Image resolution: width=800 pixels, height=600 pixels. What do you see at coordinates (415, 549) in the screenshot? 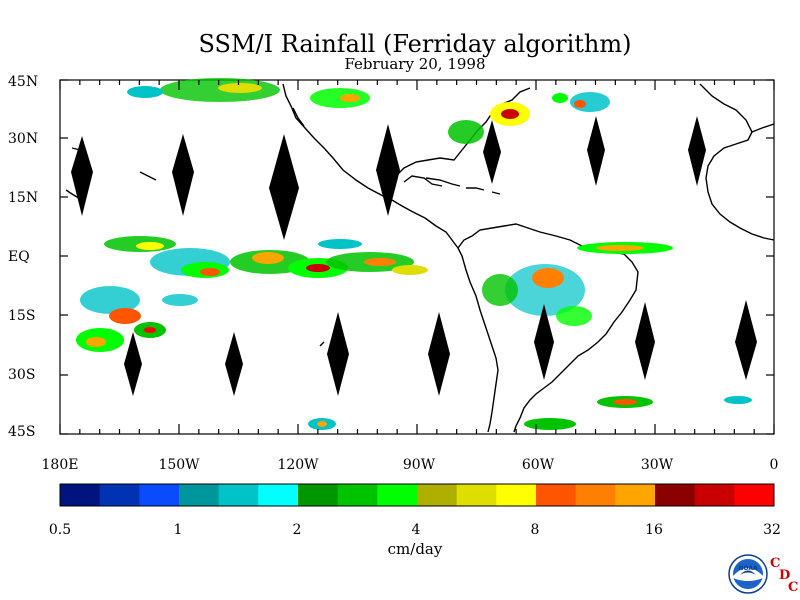
I see `colorbar-units: cm/day` at bounding box center [415, 549].